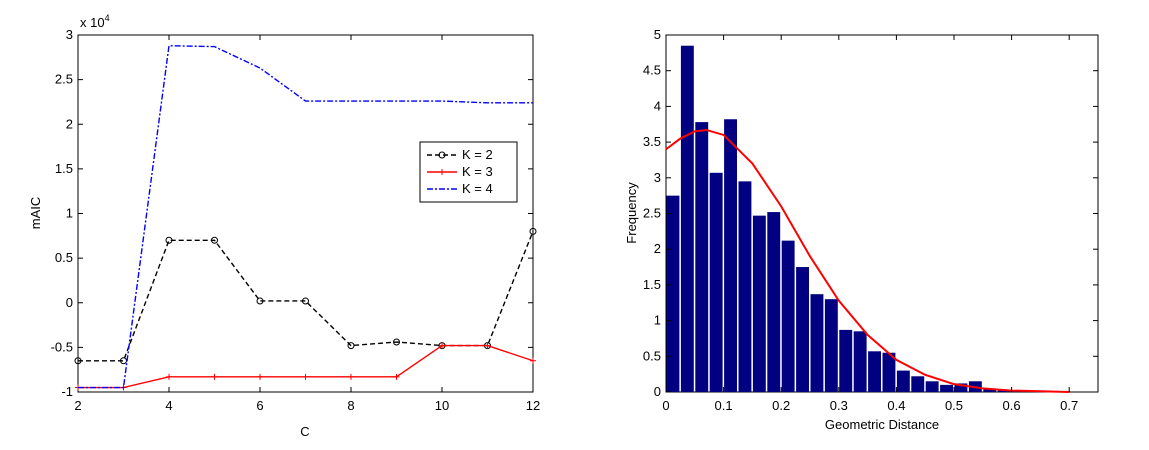 This screenshot has width=1149, height=450. What do you see at coordinates (896, 405) in the screenshot?
I see `right-x-tick-label: 0.4` at bounding box center [896, 405].